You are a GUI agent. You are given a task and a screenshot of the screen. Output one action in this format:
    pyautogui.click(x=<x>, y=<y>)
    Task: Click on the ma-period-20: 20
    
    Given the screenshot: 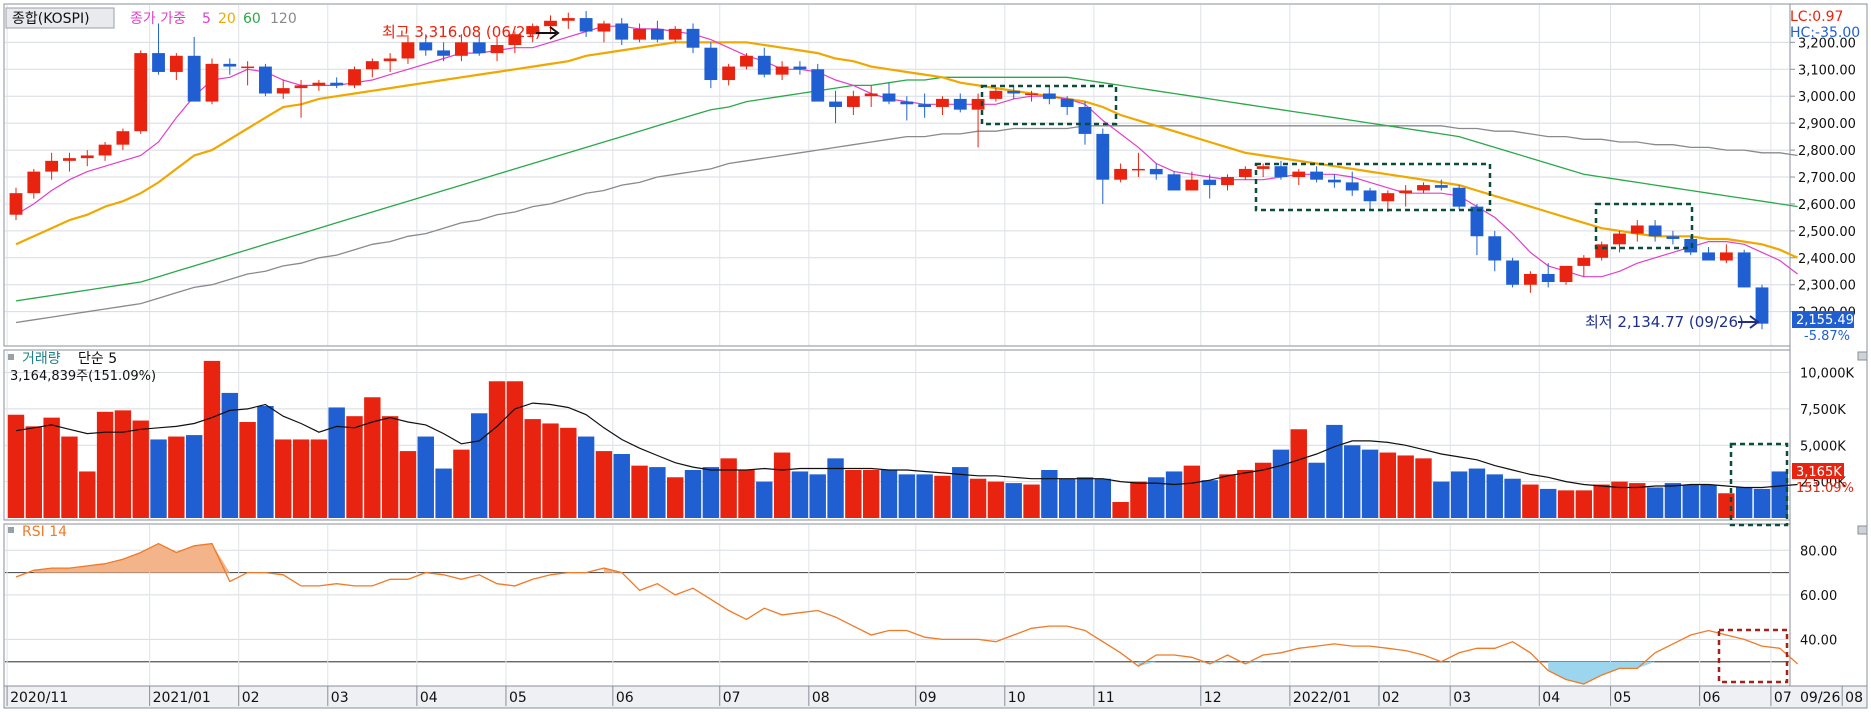 What is the action you would take?
    pyautogui.click(x=227, y=19)
    